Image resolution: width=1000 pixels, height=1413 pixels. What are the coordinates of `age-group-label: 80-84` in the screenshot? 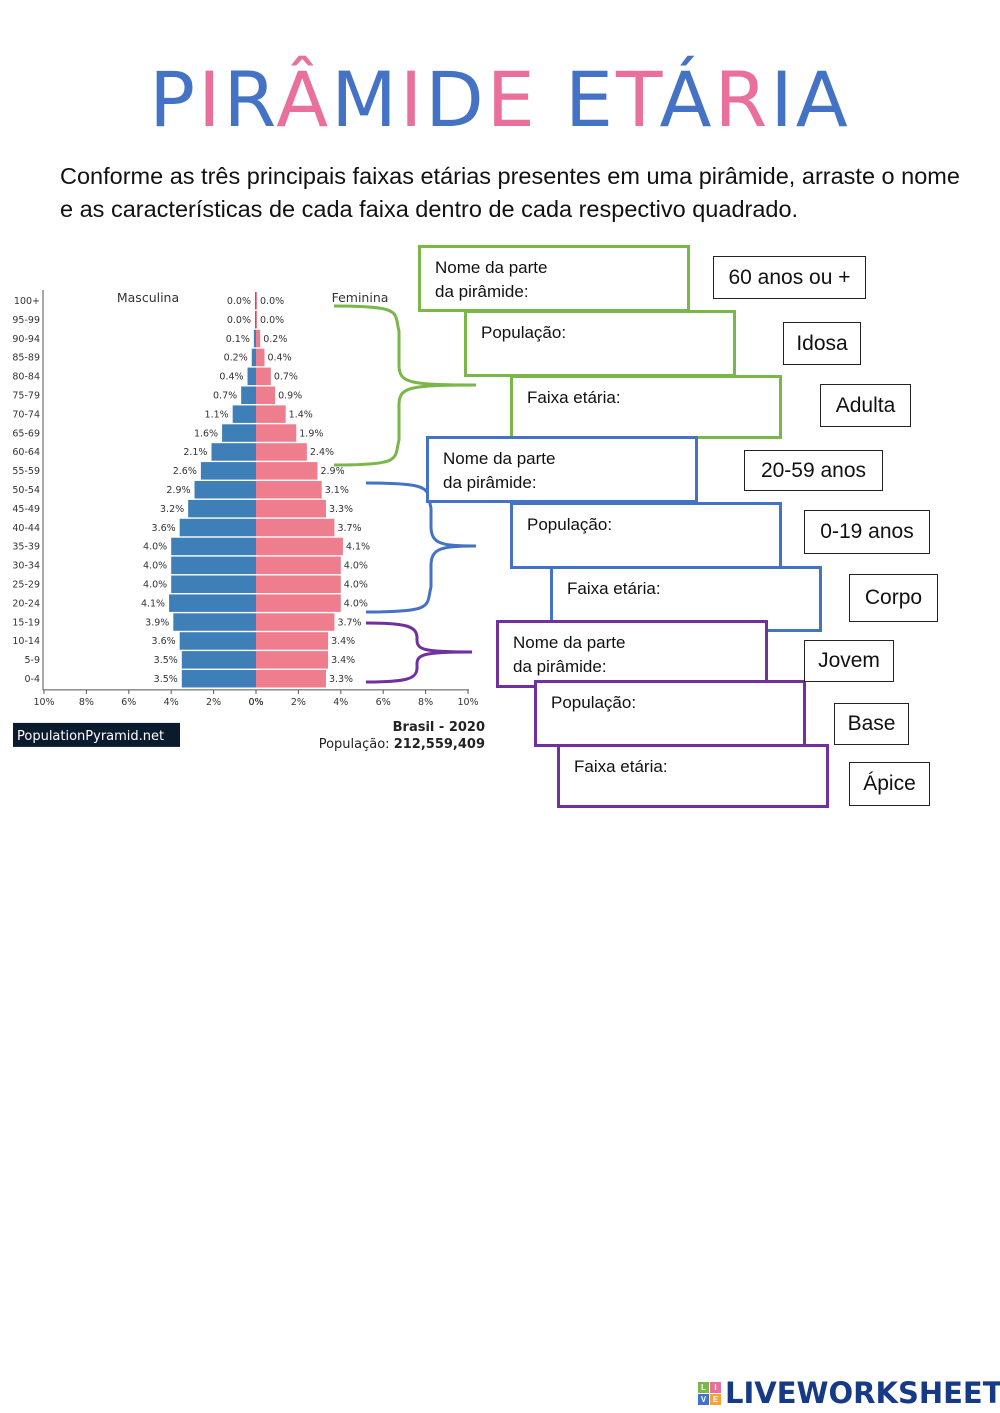 It's located at (26, 377).